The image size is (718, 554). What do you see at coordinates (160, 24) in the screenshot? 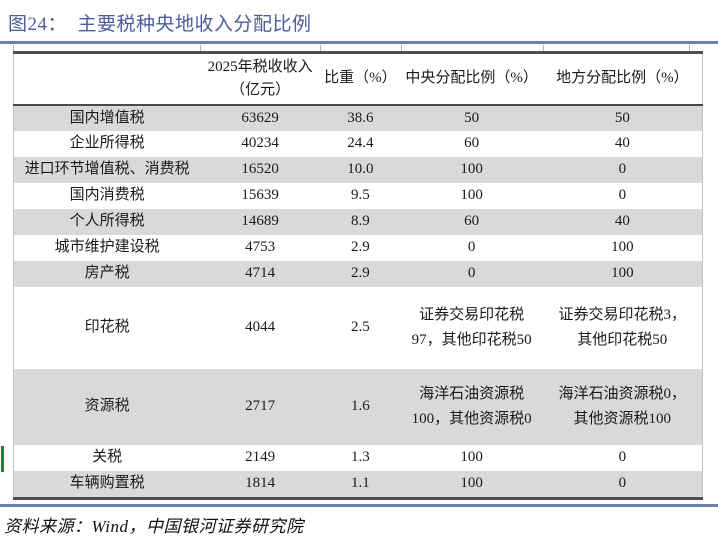
I see `figure-title: 图24： 主要税种央地收入分配比例` at bounding box center [160, 24].